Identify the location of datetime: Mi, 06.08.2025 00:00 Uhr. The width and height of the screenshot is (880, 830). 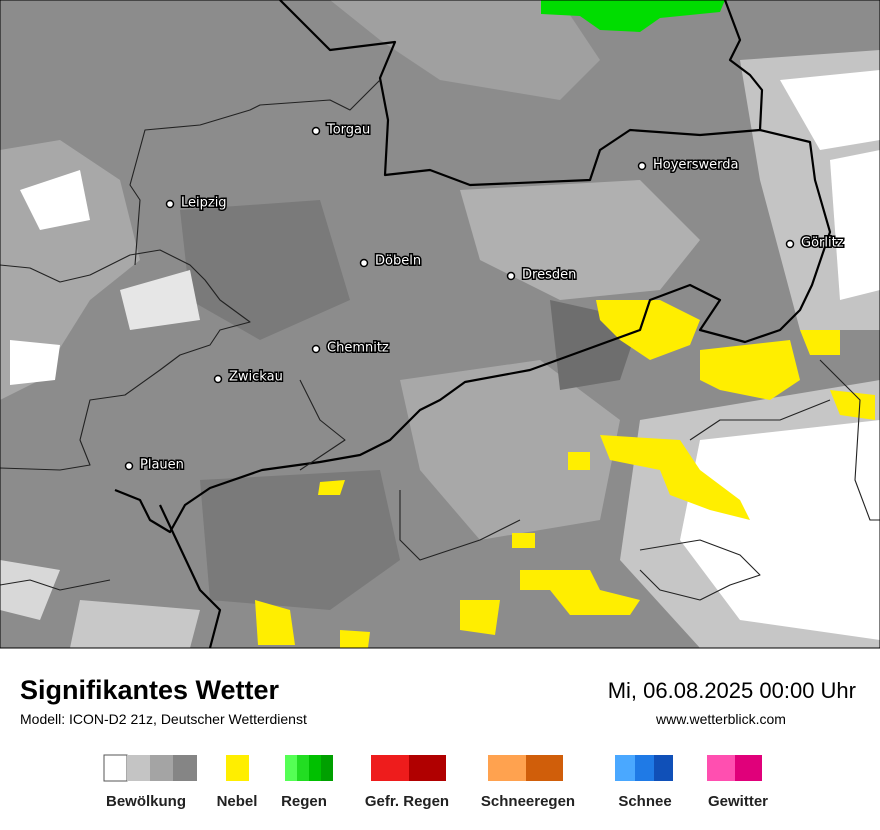
(732, 690).